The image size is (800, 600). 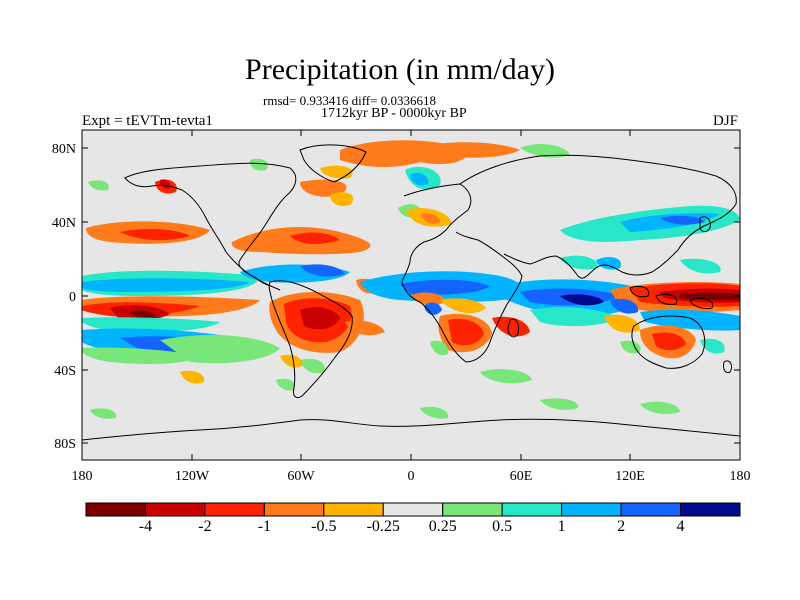 What do you see at coordinates (725, 121) in the screenshot?
I see `season-label: DJF` at bounding box center [725, 121].